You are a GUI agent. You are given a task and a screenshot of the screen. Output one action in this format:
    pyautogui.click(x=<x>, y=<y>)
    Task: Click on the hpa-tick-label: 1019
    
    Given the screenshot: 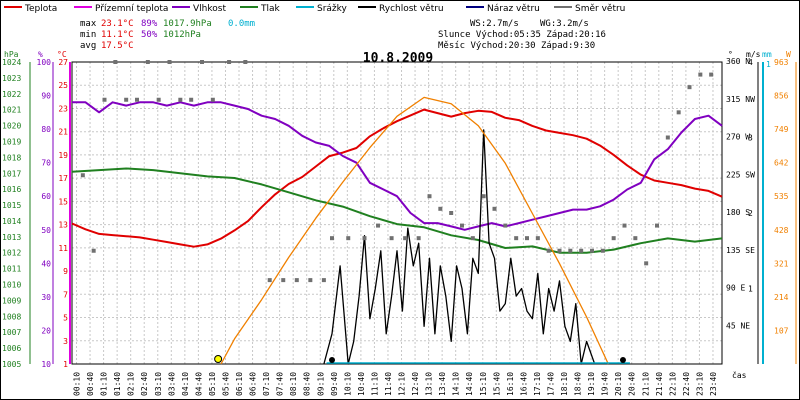 What is the action you would take?
    pyautogui.click(x=11, y=141)
    